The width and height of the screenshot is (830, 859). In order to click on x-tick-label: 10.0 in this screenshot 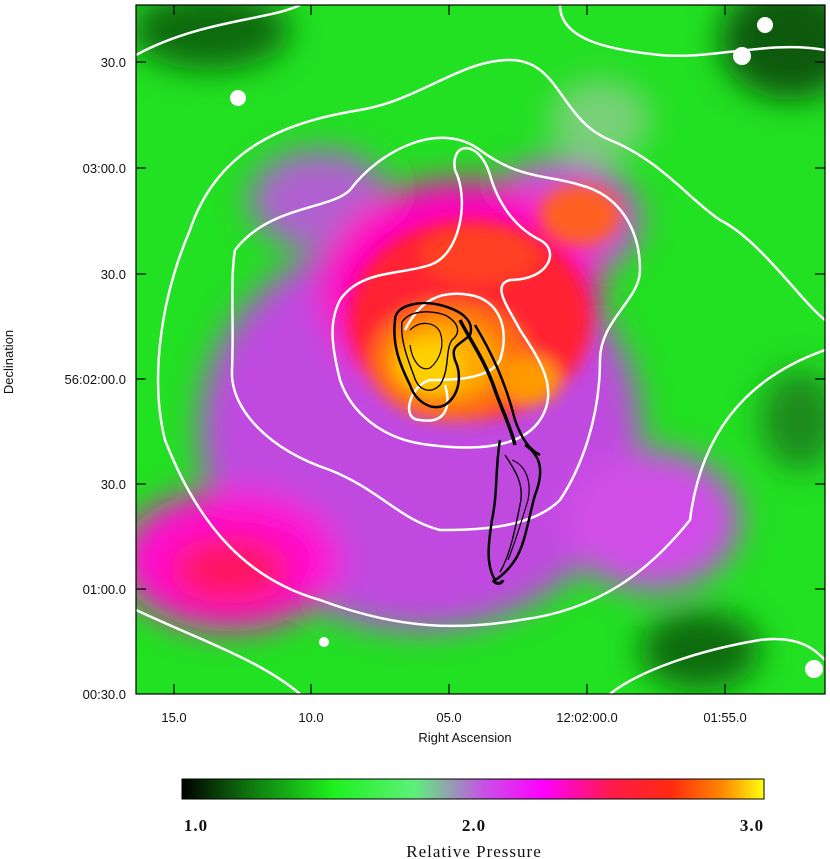, I will do `click(310, 717)`.